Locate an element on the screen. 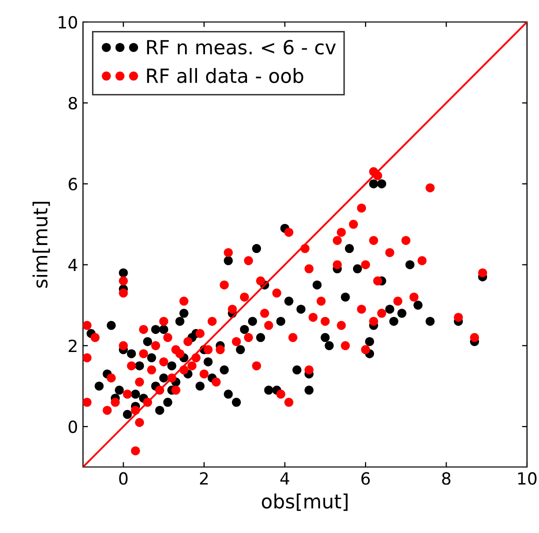  x-tick-label: 4 is located at coordinates (285, 478).